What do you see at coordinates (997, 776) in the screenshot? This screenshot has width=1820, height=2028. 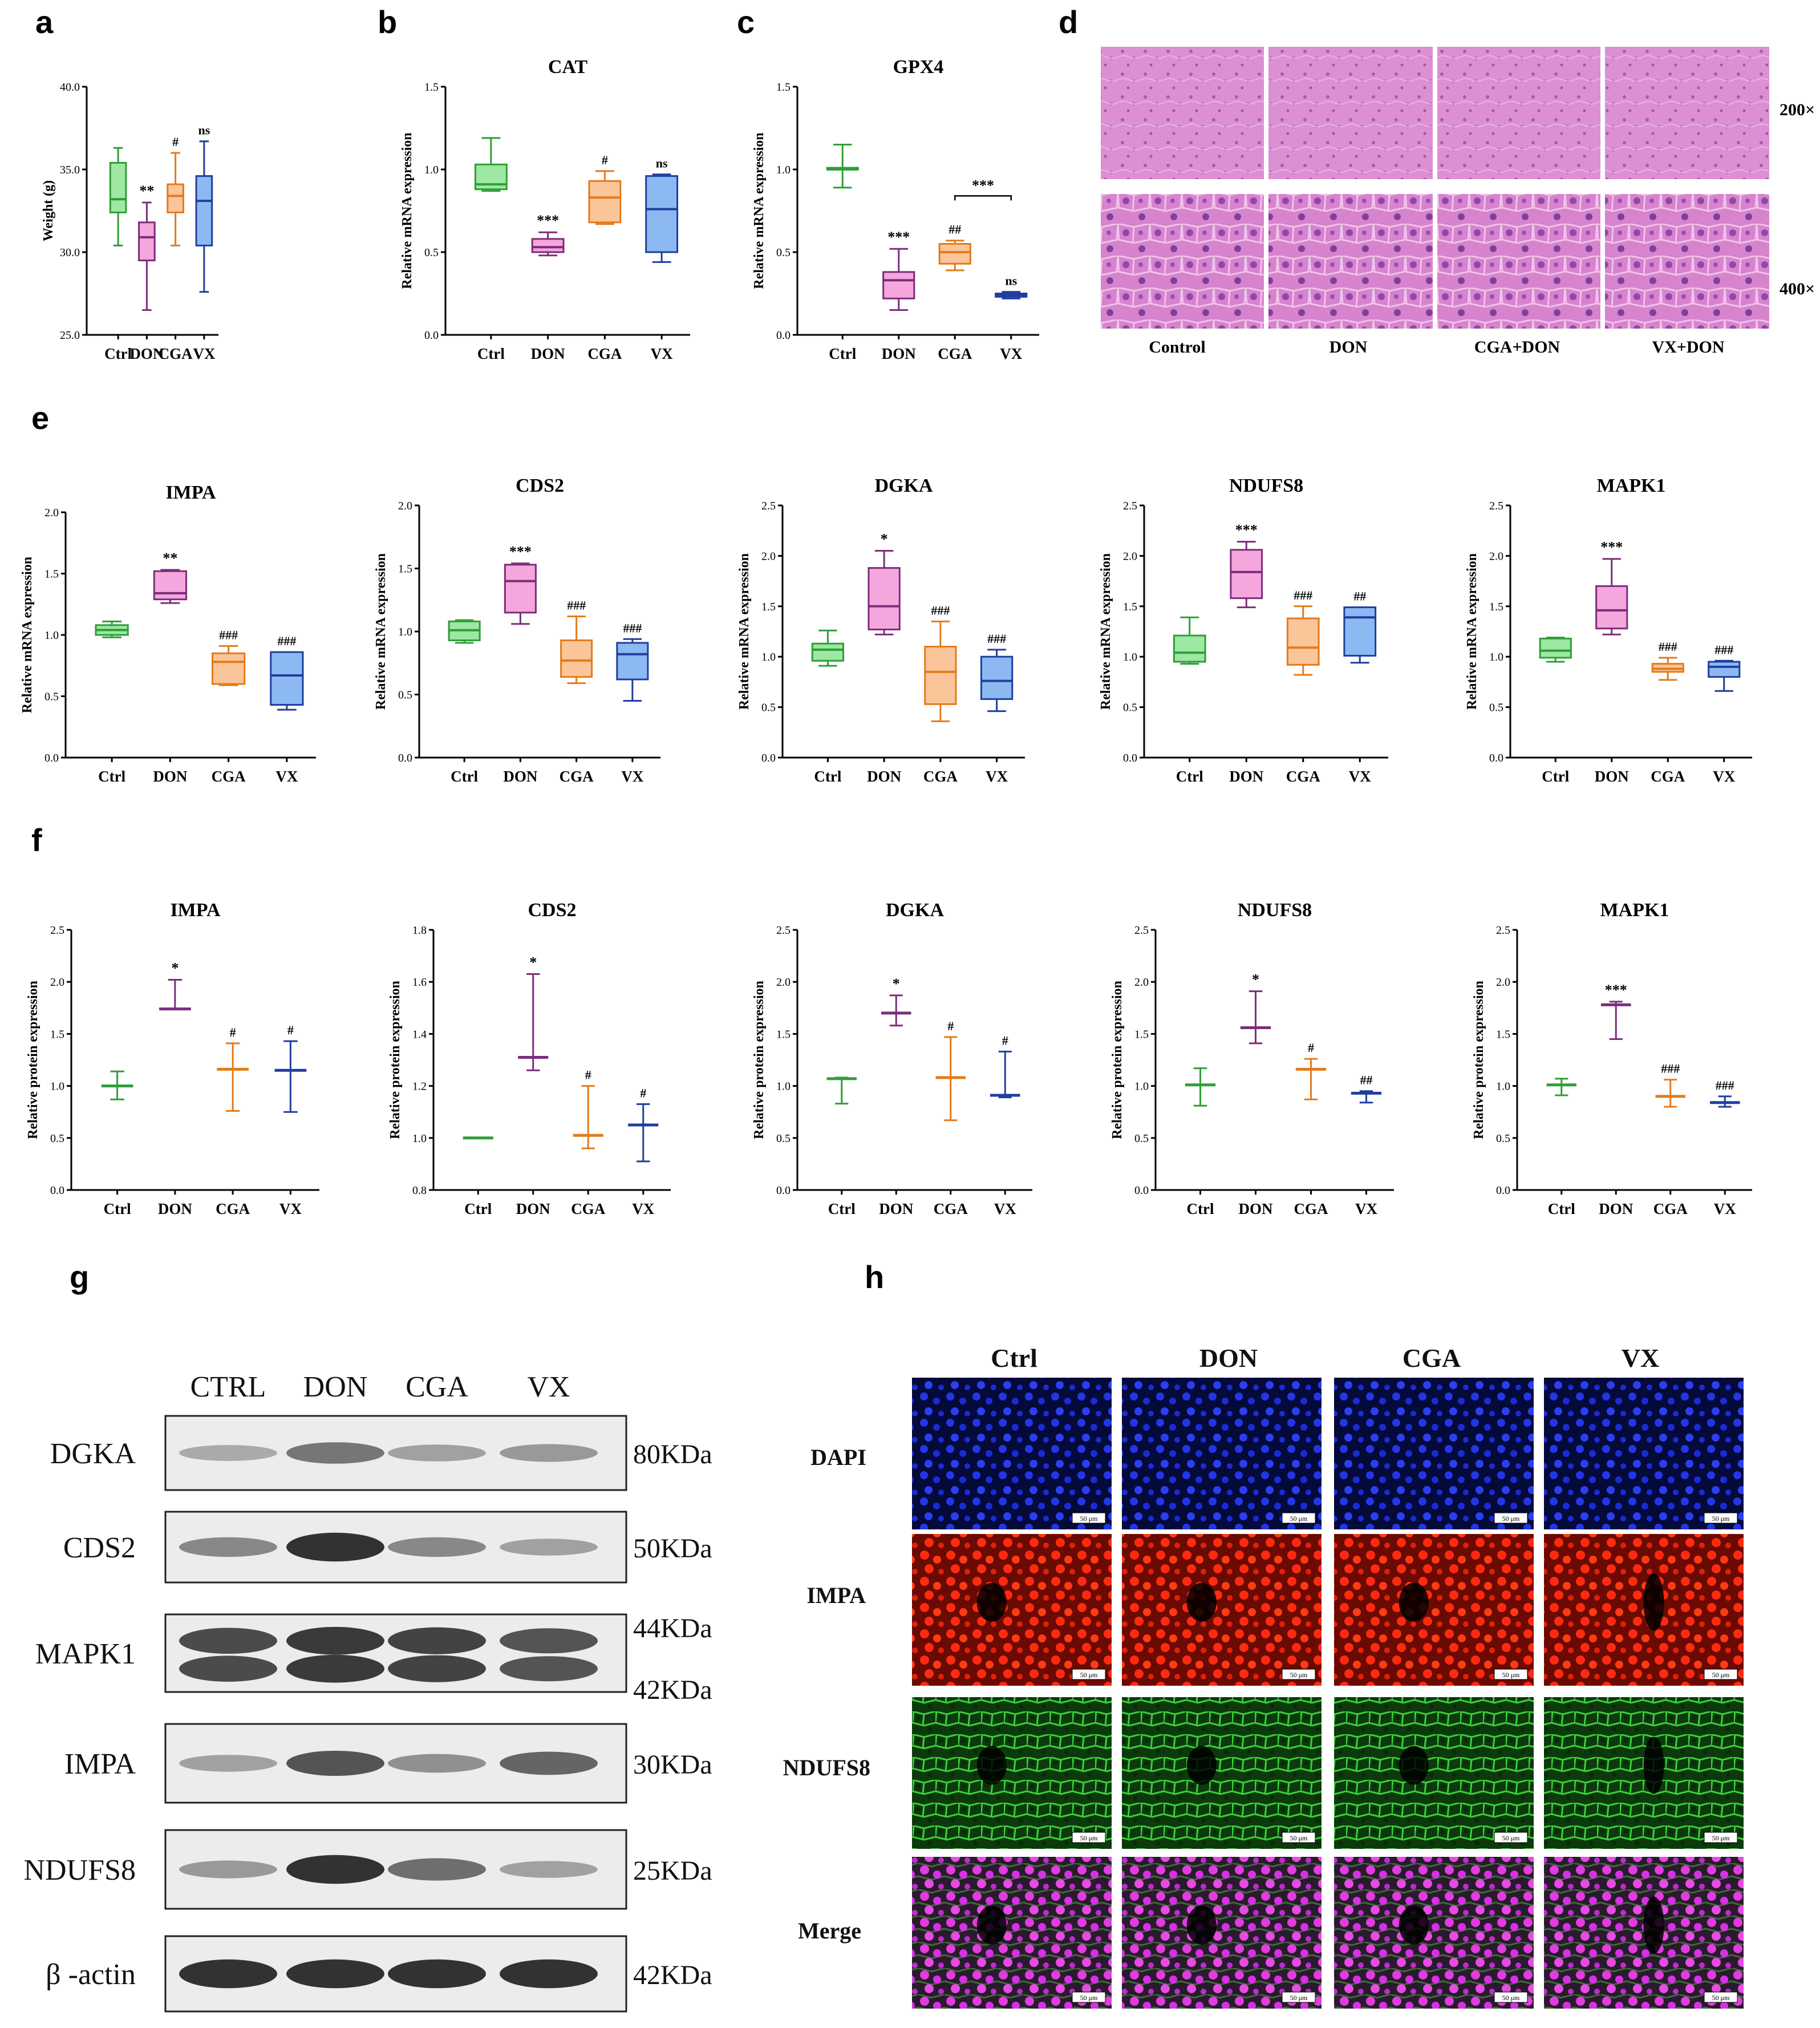 I see `e3-category-label-3: VX` at bounding box center [997, 776].